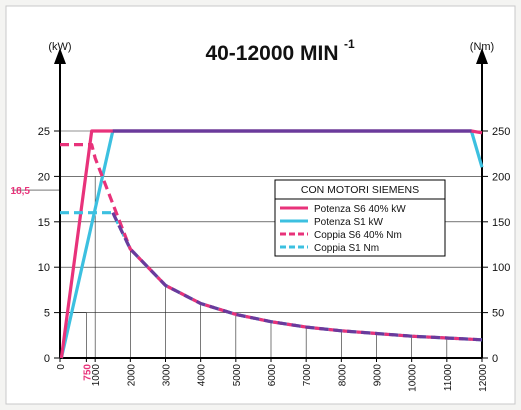 This screenshot has width=521, height=410. I want to click on legend-entry: Potenza S6 40% kW, so click(360, 209).